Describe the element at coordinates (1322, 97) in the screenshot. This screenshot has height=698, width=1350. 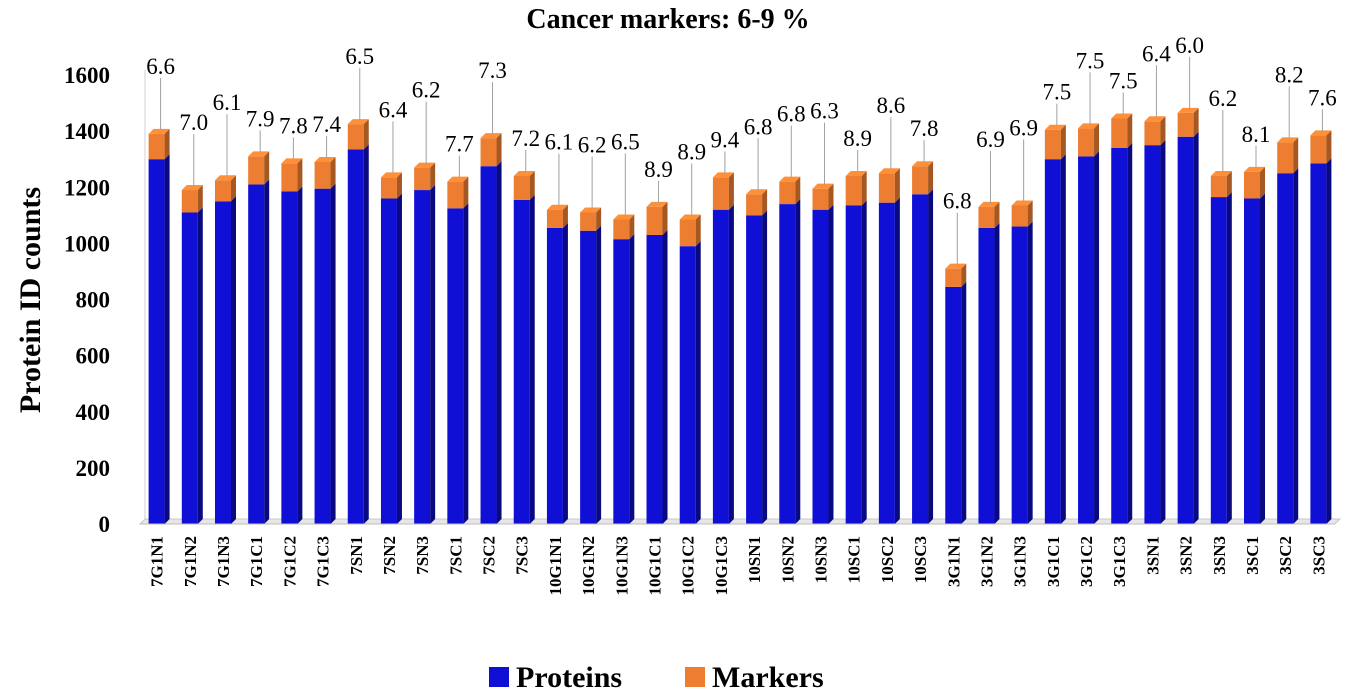
I see `data-label: 7.6` at that location.